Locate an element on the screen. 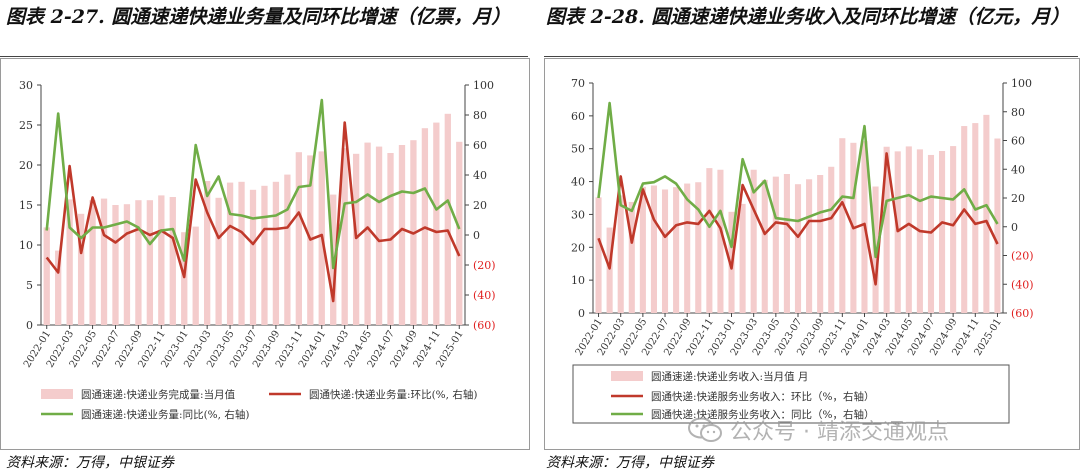 The width and height of the screenshot is (1080, 472). y-left-tick-label: 25 is located at coordinates (26, 125).